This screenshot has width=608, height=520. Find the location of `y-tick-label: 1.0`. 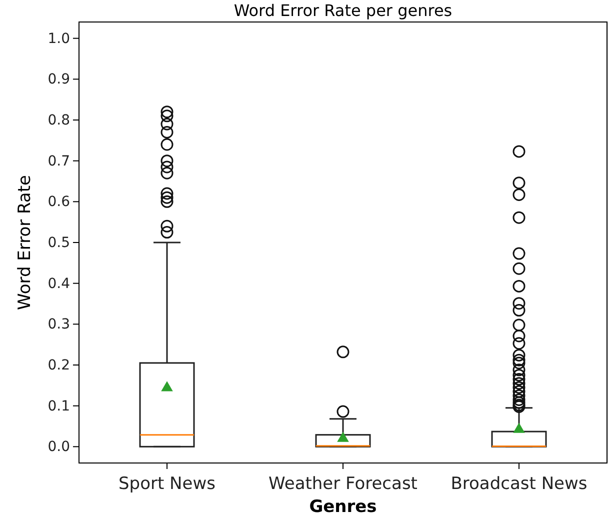

y-tick-label: 1.0 is located at coordinates (59, 38).